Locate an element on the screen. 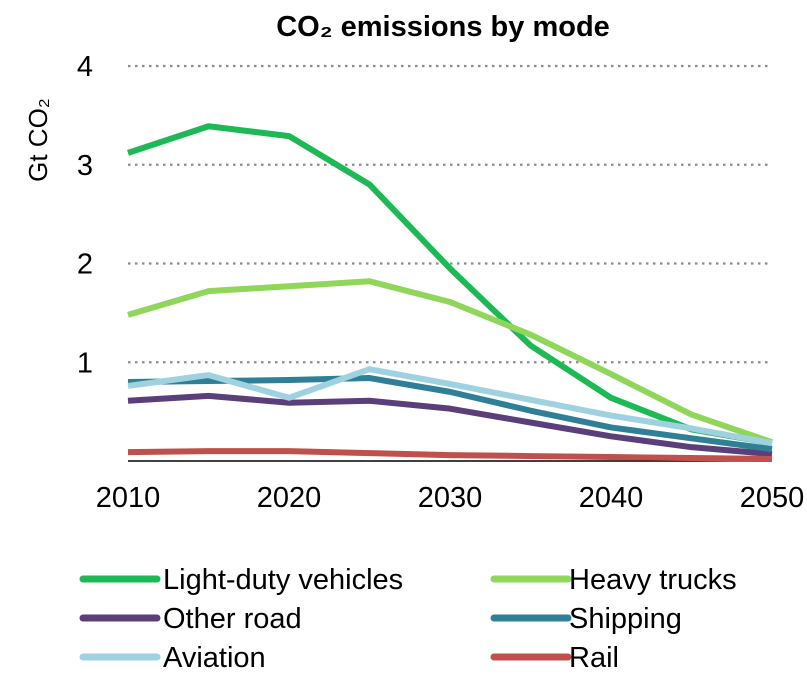  legend-label-heavy-trucks: Heavy trucks is located at coordinates (653, 580).